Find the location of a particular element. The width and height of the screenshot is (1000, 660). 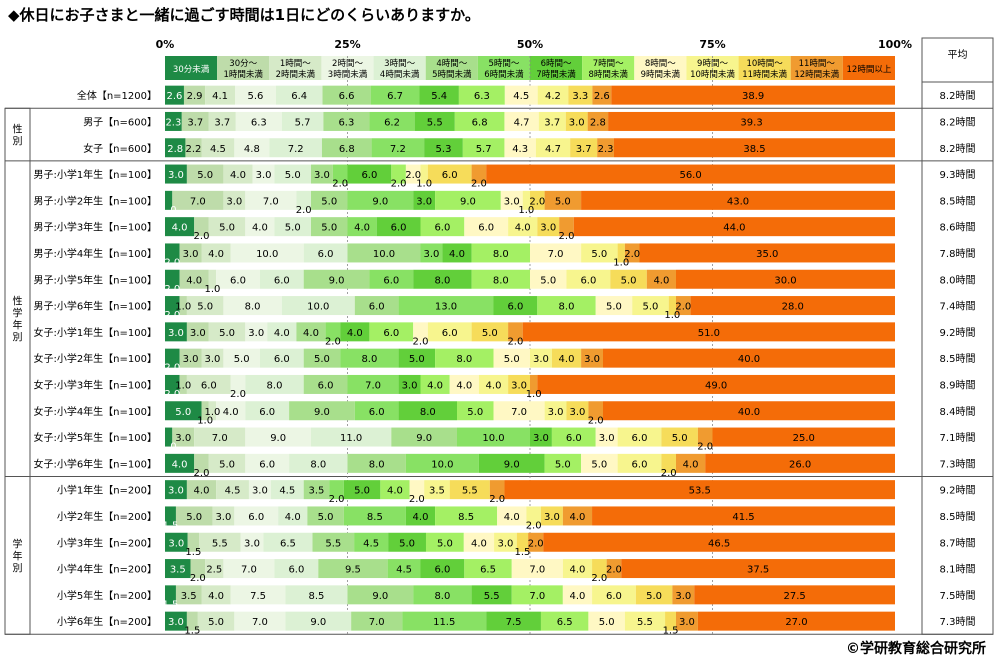

bar-value-label: 5.5 is located at coordinates (333, 543).